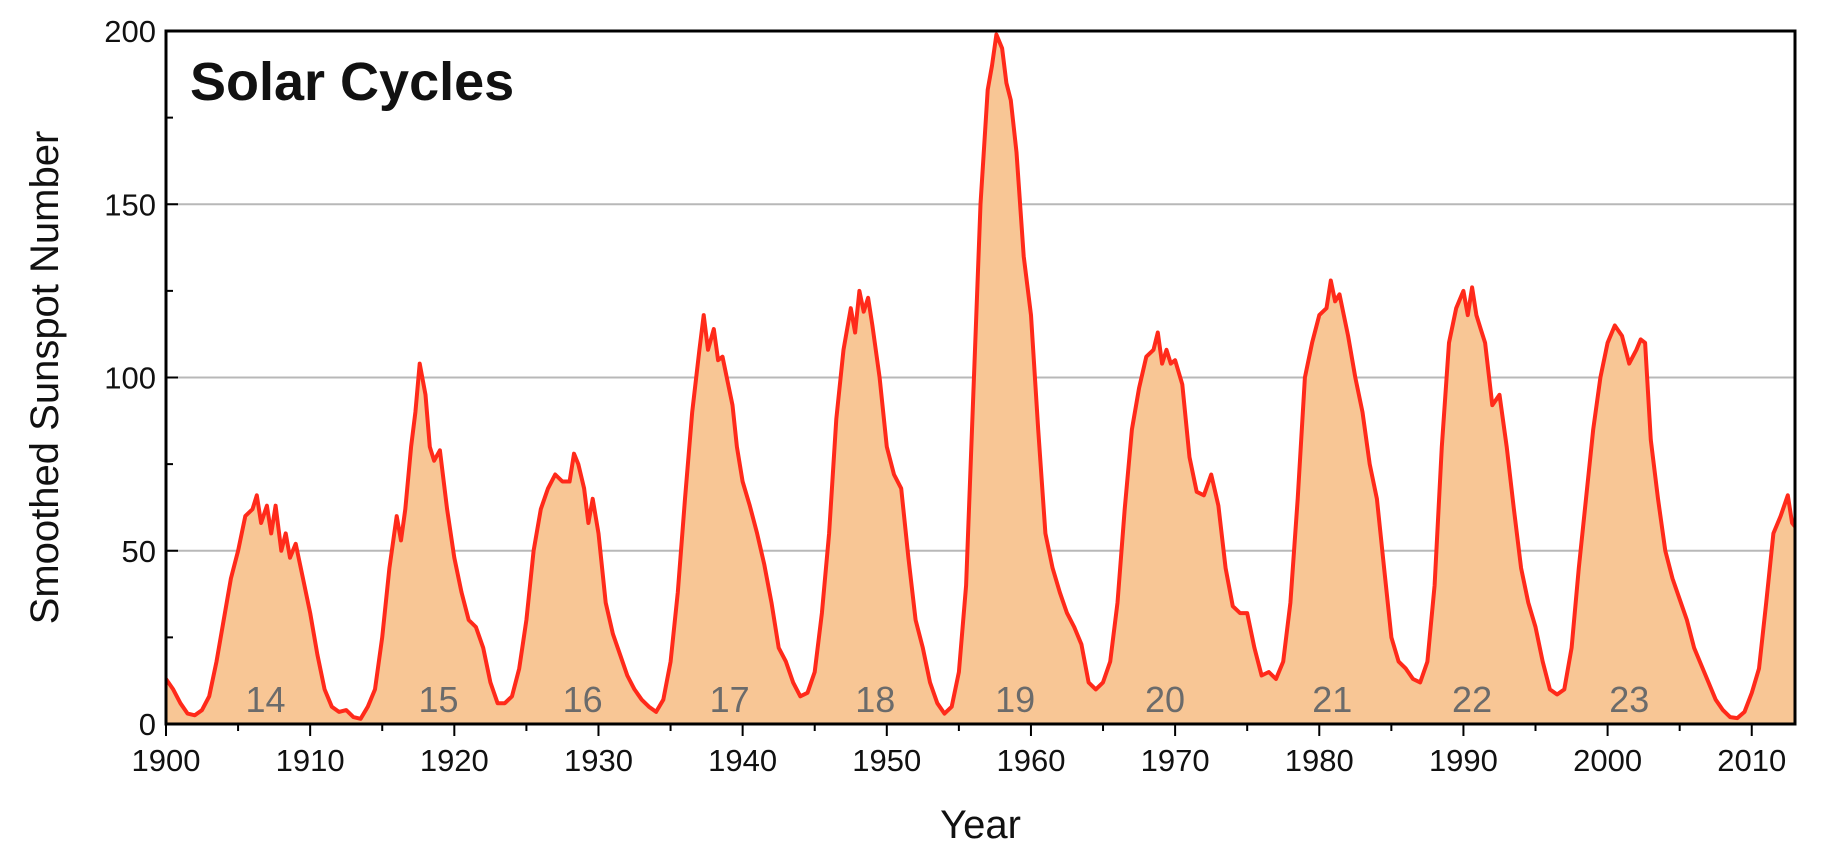  Describe the element at coordinates (1607, 760) in the screenshot. I see `x-tick-label: 2000` at that location.